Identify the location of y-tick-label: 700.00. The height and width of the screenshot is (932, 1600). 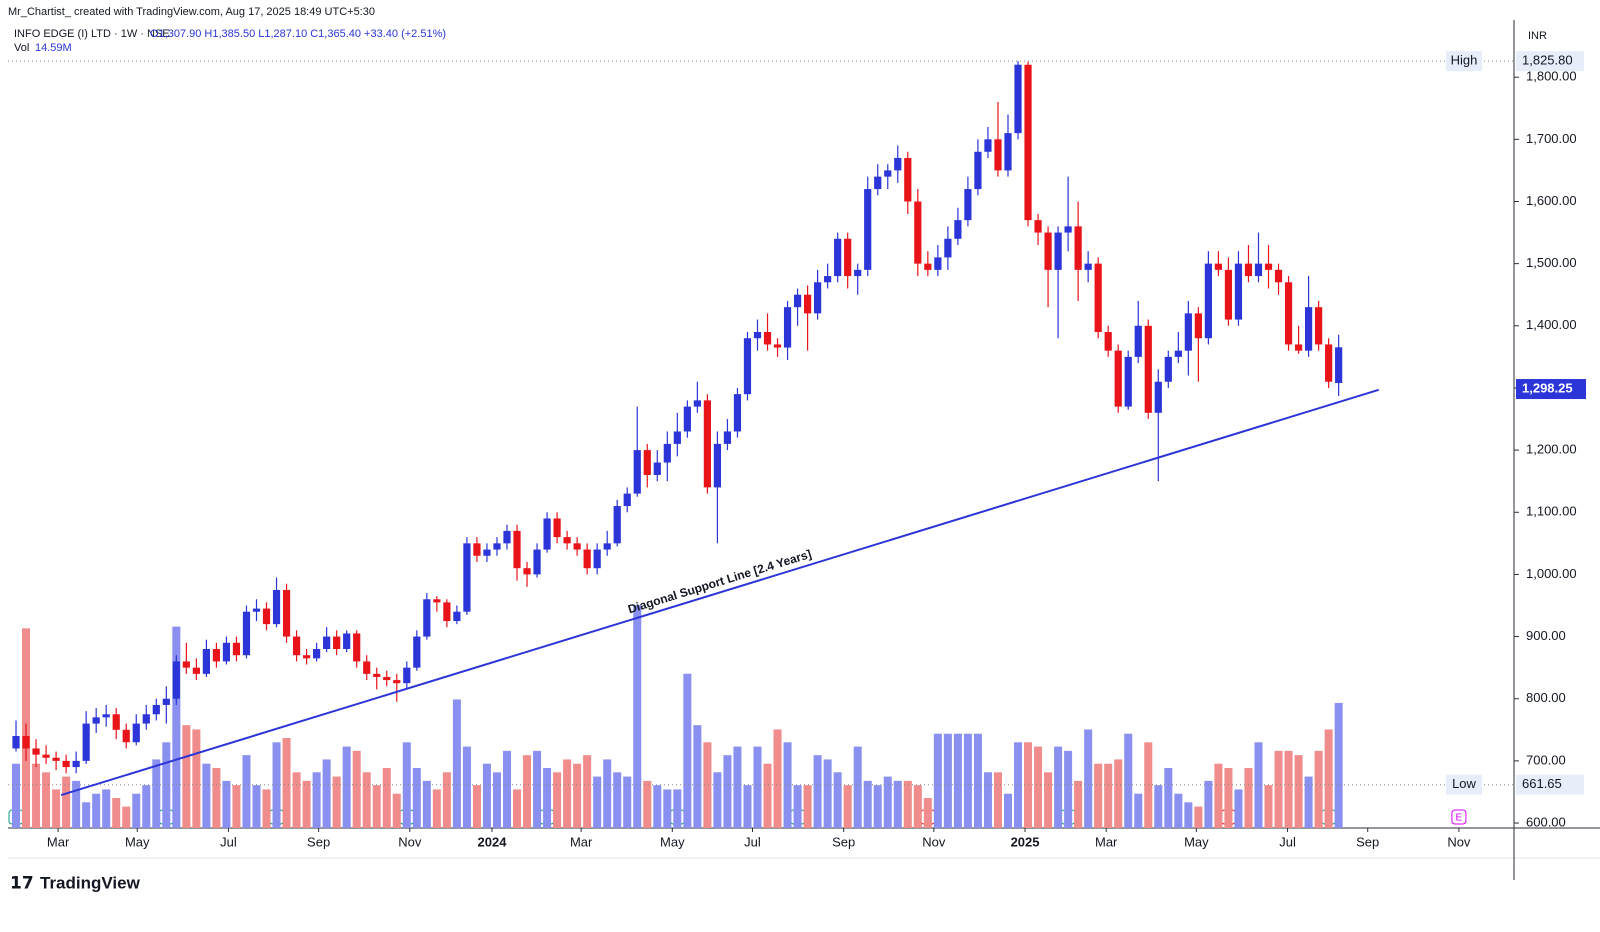
(1546, 759).